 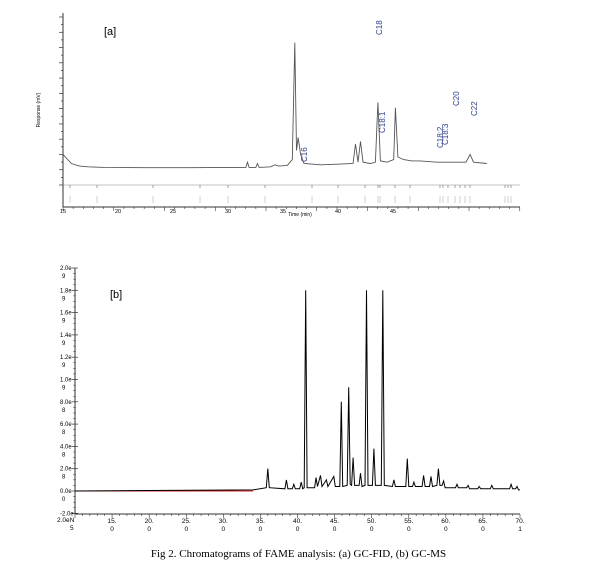 What do you see at coordinates (67, 514) in the screenshot?
I see `panel-b-y-tick-label: -2.0e` at bounding box center [67, 514].